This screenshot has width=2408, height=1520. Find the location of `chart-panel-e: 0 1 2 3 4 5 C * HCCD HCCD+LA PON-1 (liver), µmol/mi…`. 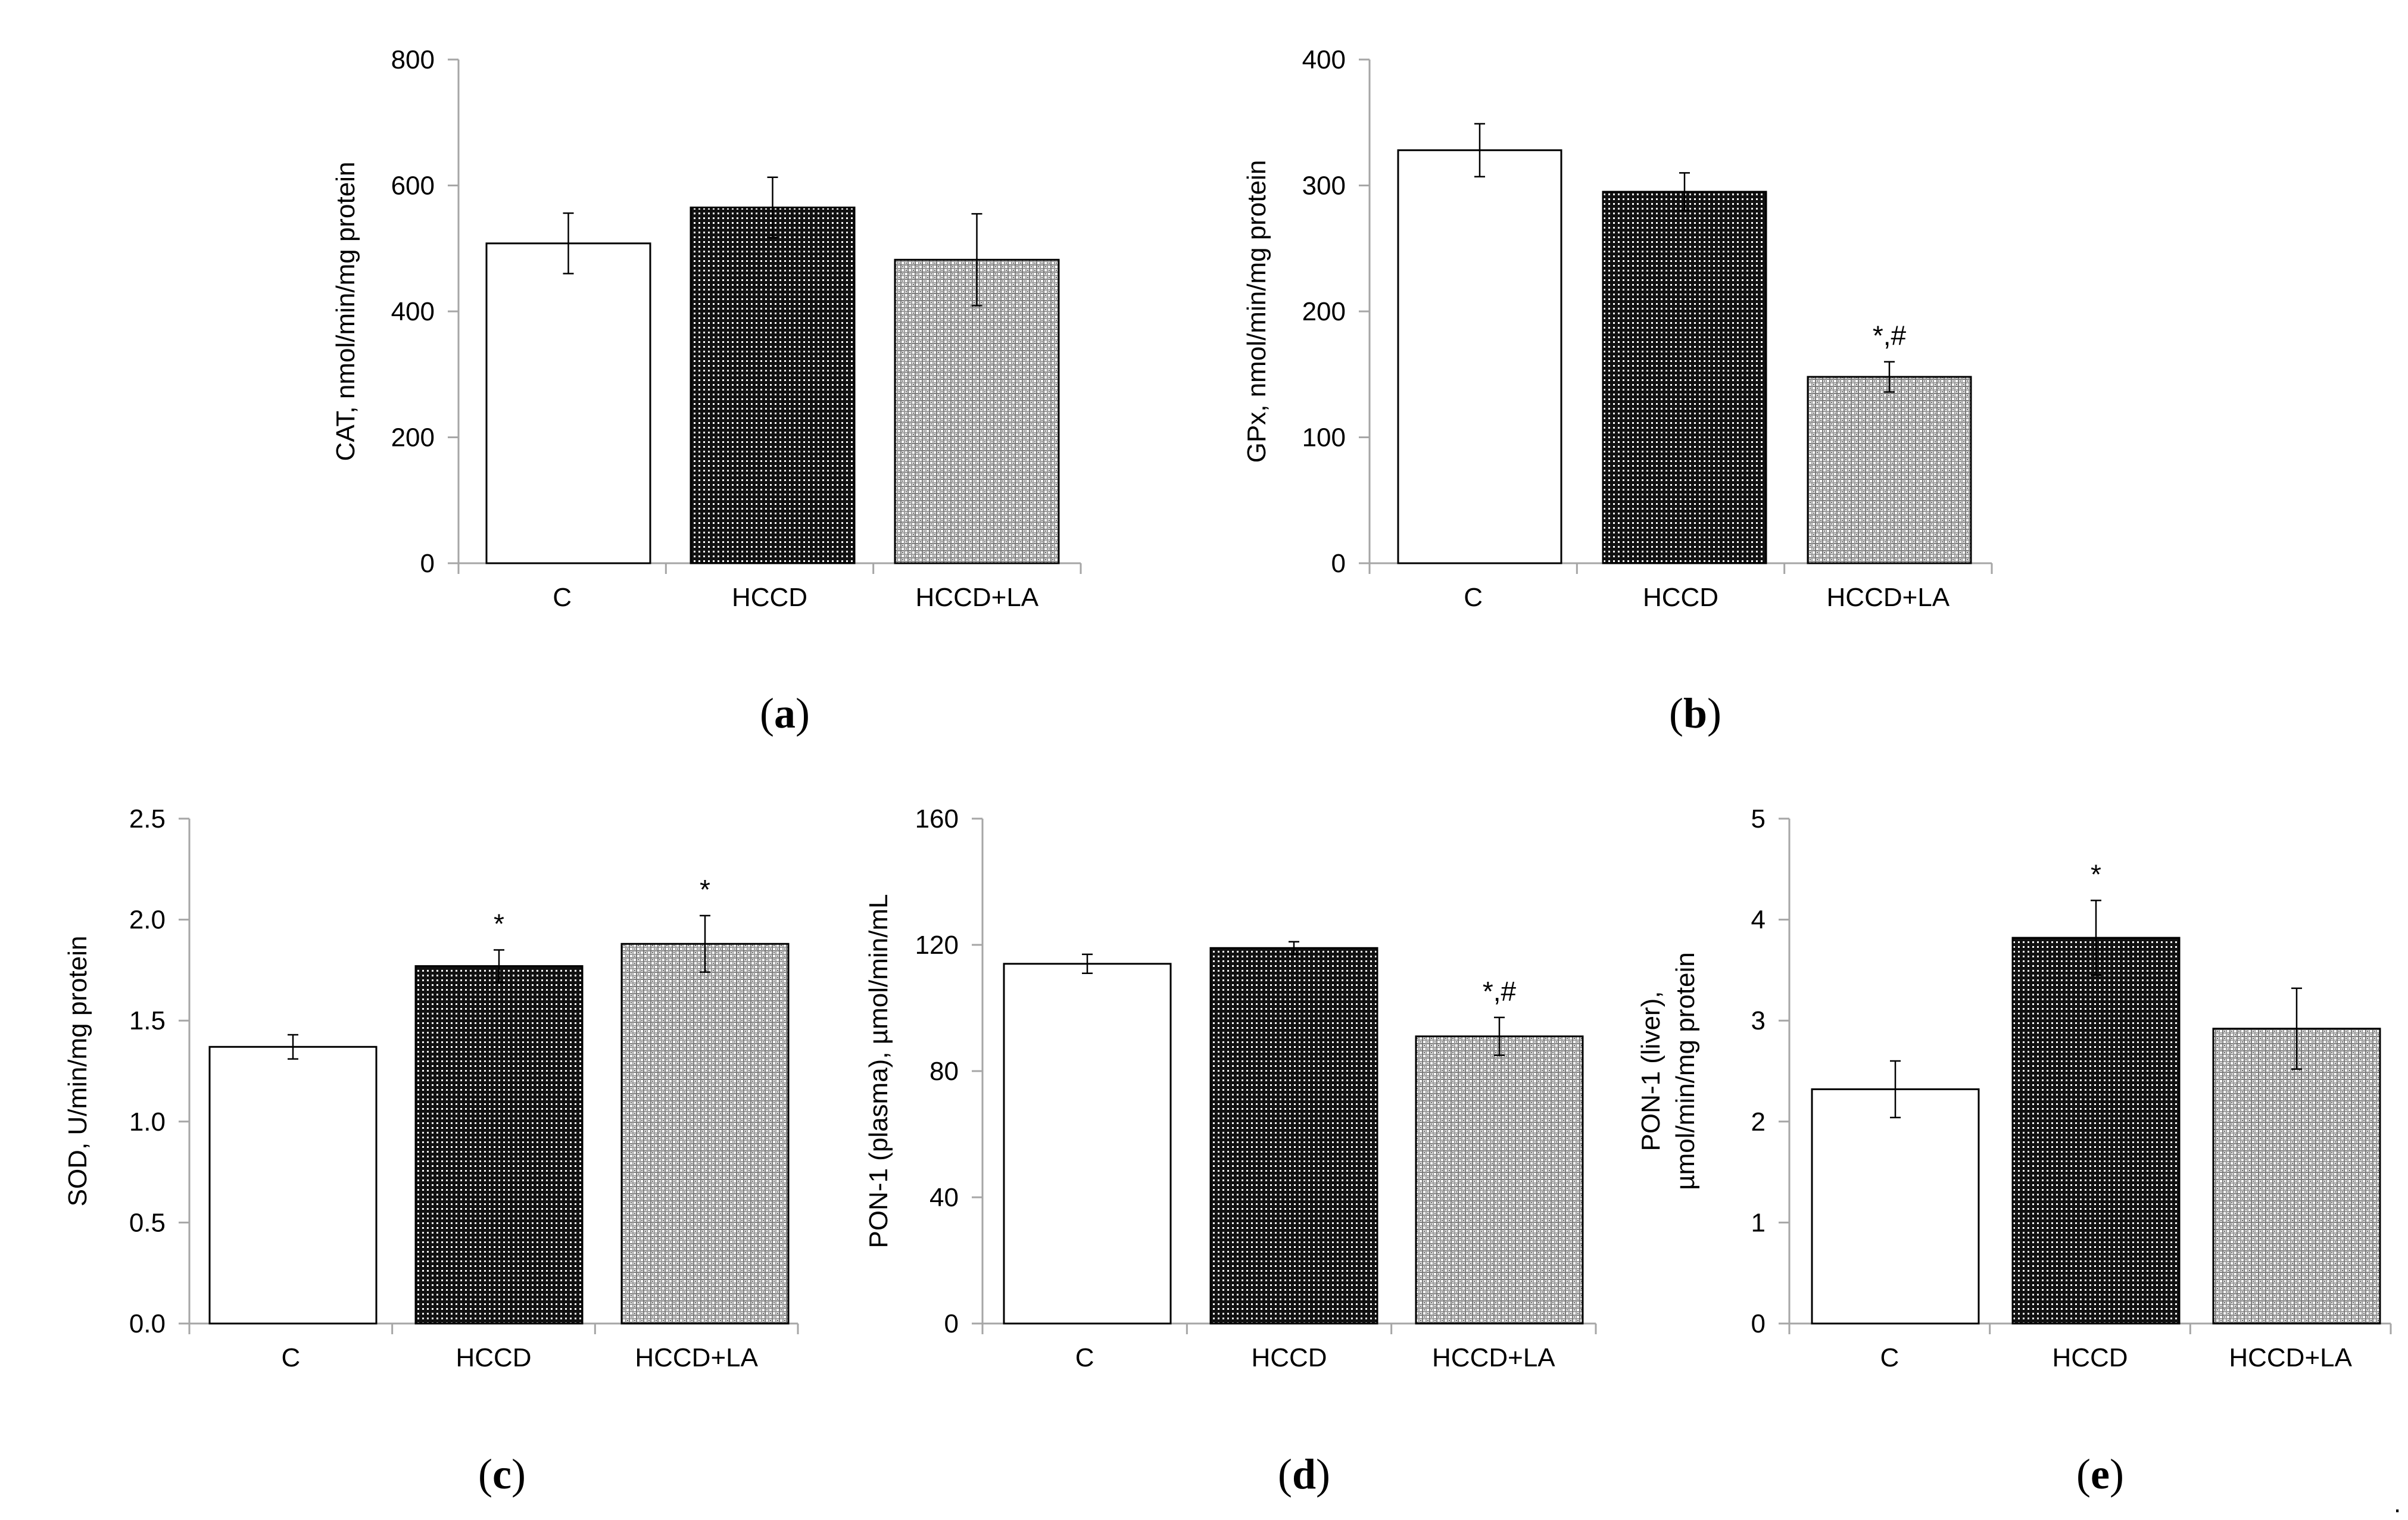

chart-panel-e: 0 1 2 3 4 5 C * HCCD HCCD+LA PON-1 (liver), µmol/mi… is located at coordinates (2014, 1151).